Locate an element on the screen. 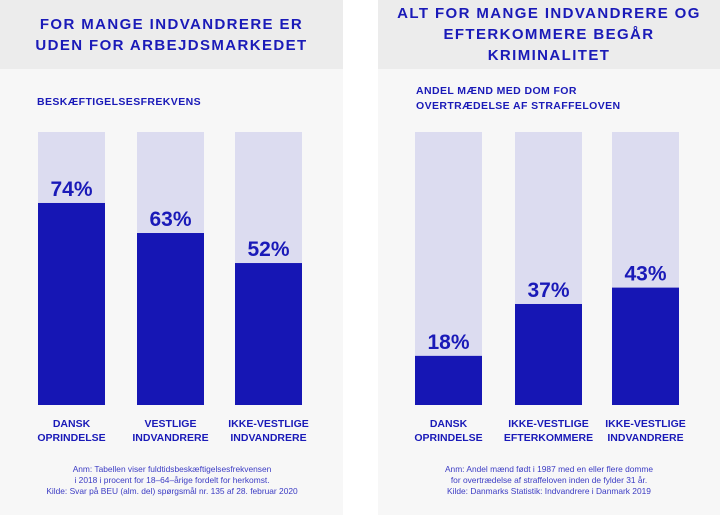  crime-value-label-1: 18% is located at coordinates (448, 342).